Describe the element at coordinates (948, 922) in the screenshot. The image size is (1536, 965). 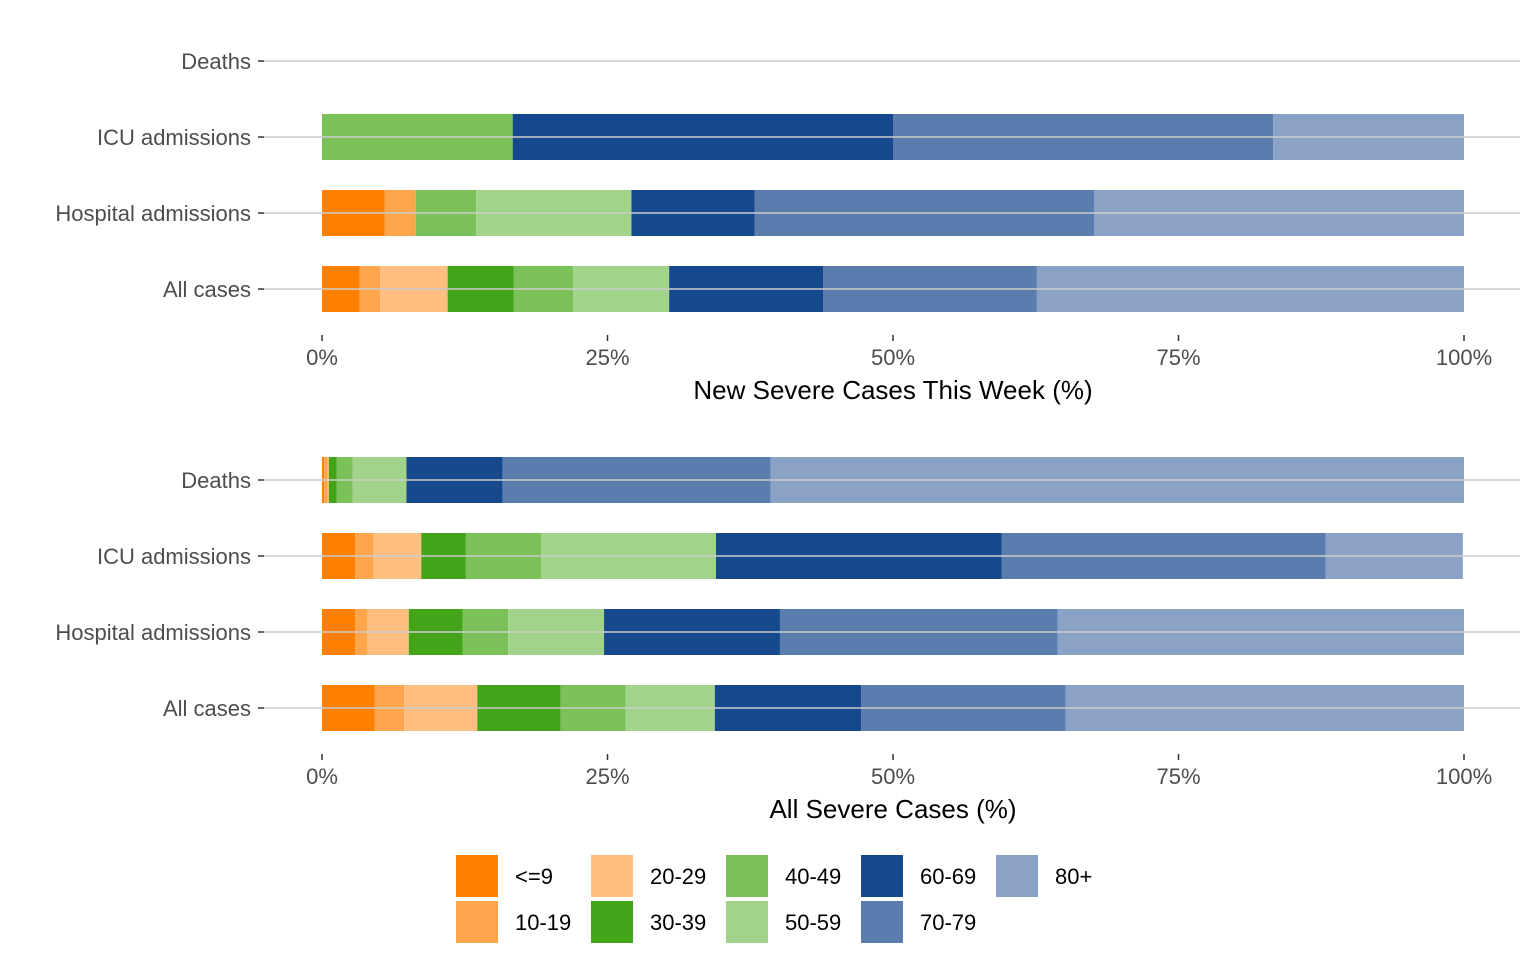
I see `legend-label-70-79: 70-79` at that location.